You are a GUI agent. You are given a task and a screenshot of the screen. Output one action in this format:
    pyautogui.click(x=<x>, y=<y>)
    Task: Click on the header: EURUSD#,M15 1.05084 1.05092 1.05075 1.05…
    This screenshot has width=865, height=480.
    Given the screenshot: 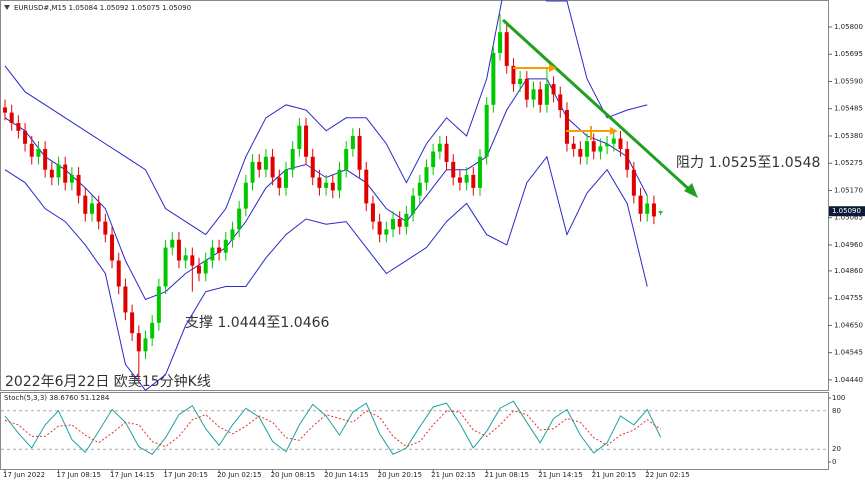 What is the action you would take?
    pyautogui.click(x=102, y=8)
    